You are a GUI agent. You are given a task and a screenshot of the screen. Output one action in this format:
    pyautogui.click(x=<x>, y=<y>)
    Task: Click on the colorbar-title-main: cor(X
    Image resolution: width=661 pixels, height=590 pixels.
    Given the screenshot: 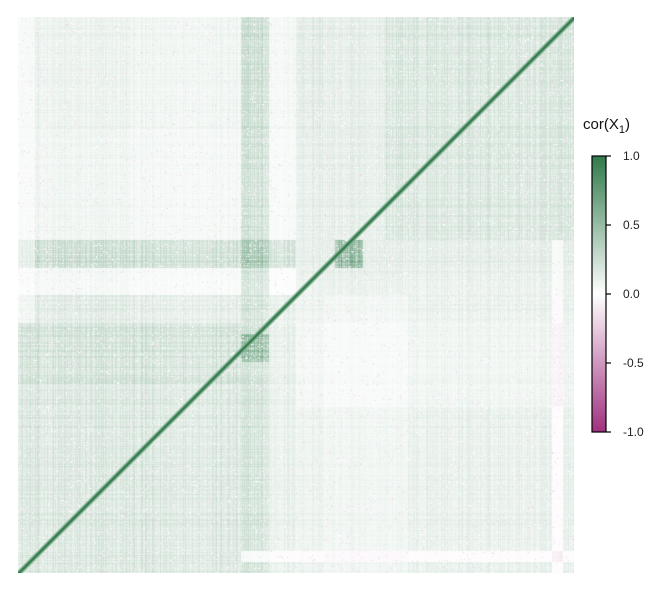 What is the action you would take?
    pyautogui.click(x=601, y=124)
    